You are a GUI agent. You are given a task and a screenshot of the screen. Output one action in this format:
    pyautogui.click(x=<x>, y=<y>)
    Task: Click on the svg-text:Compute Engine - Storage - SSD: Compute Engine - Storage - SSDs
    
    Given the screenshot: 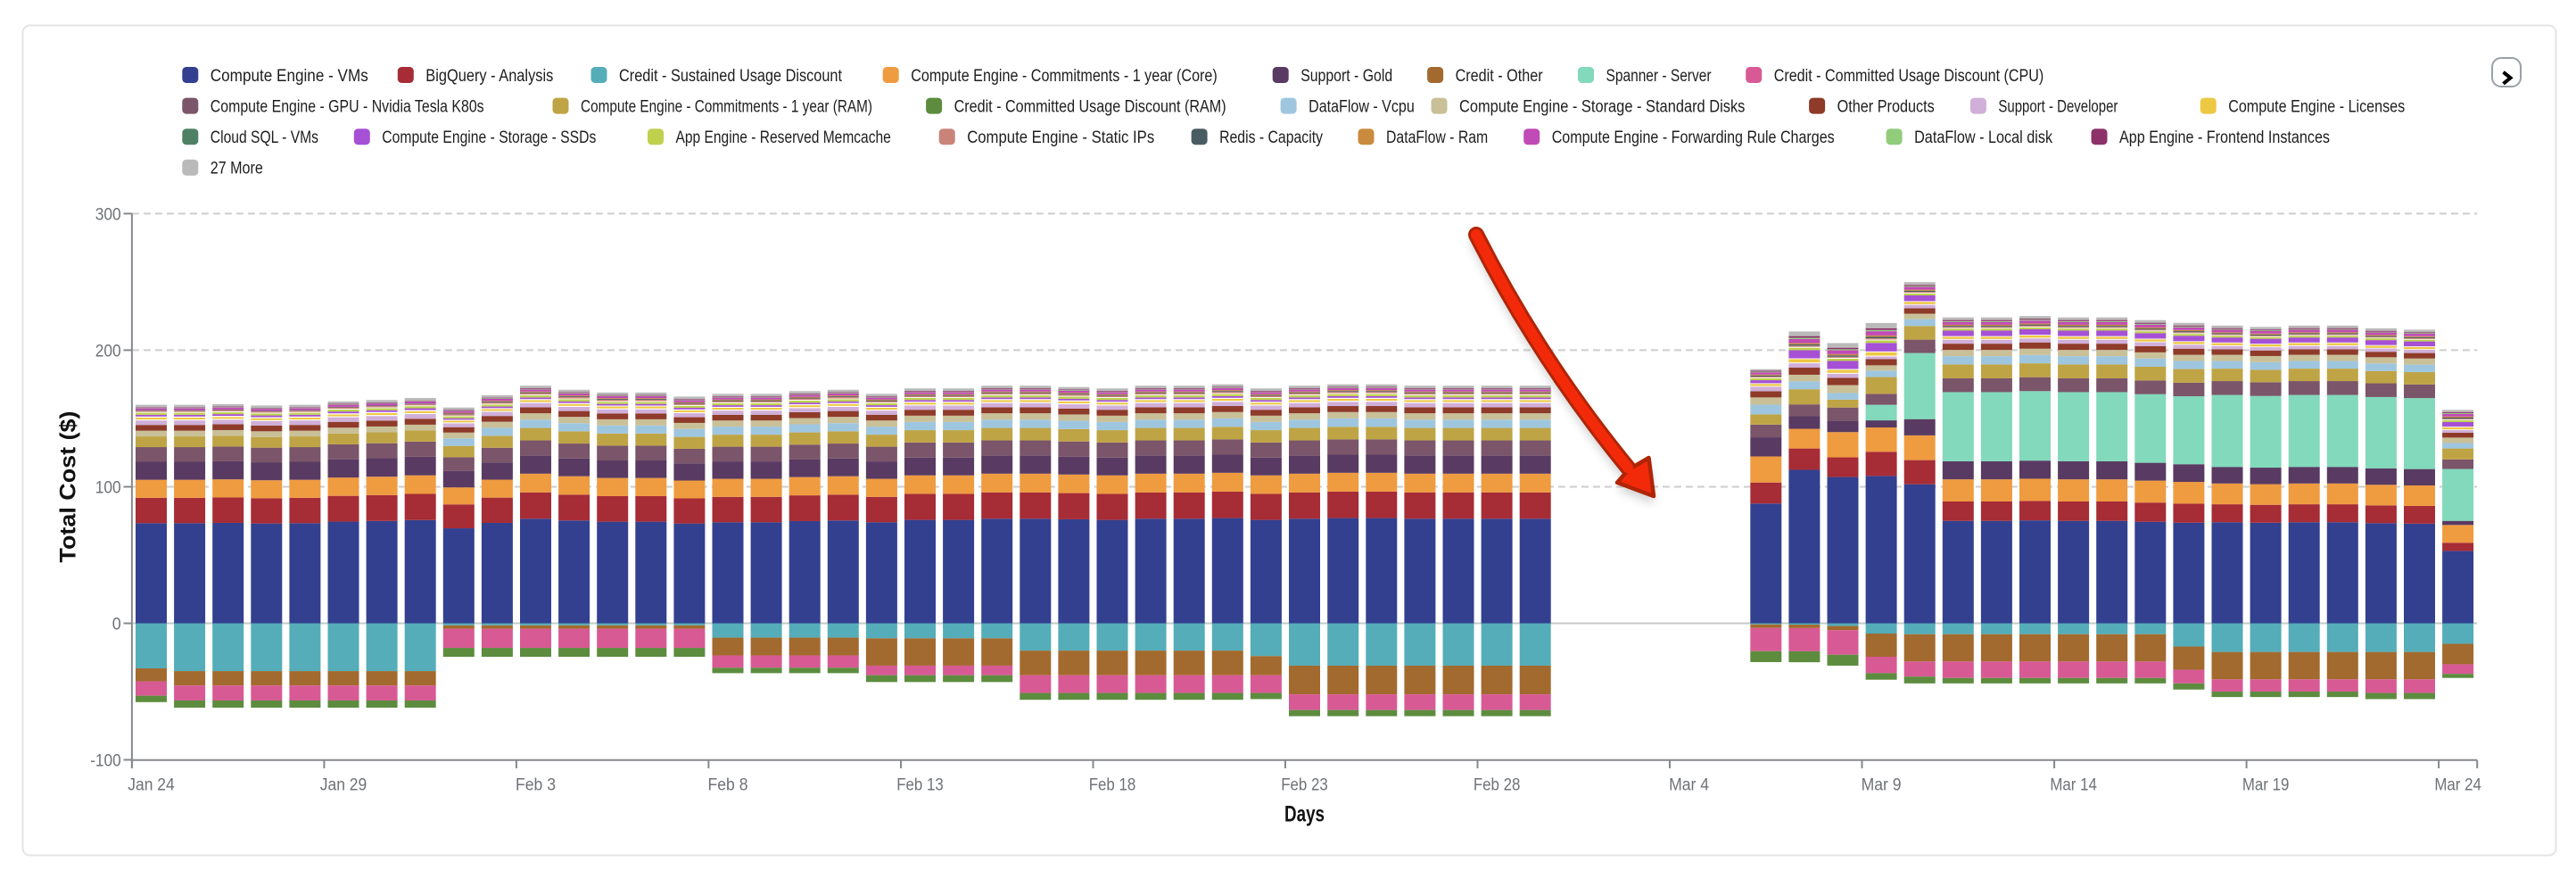 What is the action you would take?
    pyautogui.click(x=489, y=137)
    